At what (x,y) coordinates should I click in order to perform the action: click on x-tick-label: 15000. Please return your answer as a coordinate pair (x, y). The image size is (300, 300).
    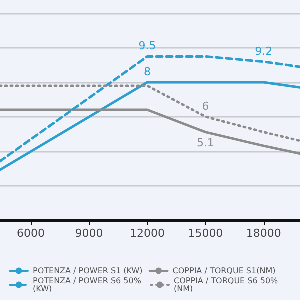
    Looking at the image, I should click on (206, 233).